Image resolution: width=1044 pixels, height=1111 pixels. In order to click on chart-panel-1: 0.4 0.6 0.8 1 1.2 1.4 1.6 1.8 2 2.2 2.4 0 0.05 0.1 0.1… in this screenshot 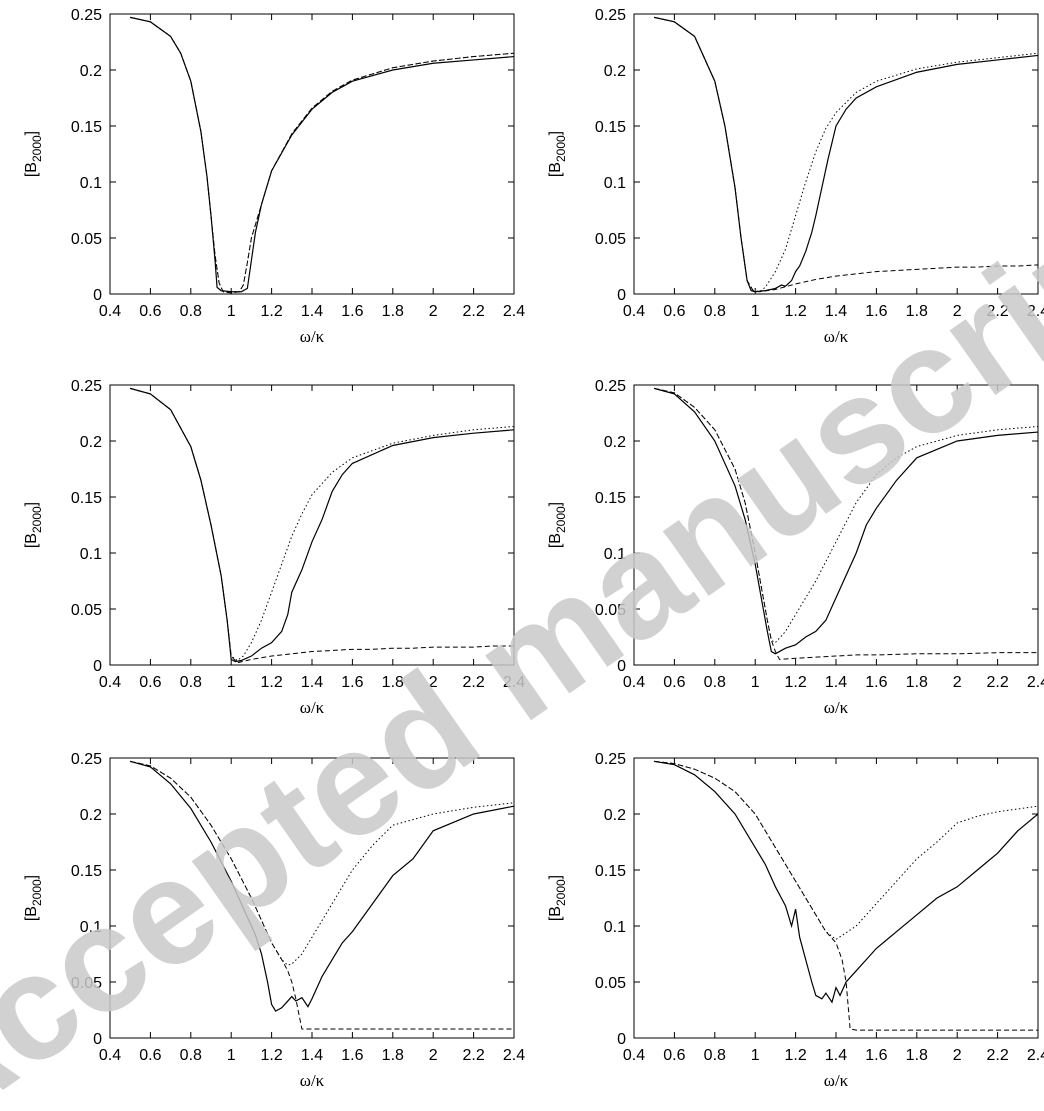, I will do `click(274, 176)`.